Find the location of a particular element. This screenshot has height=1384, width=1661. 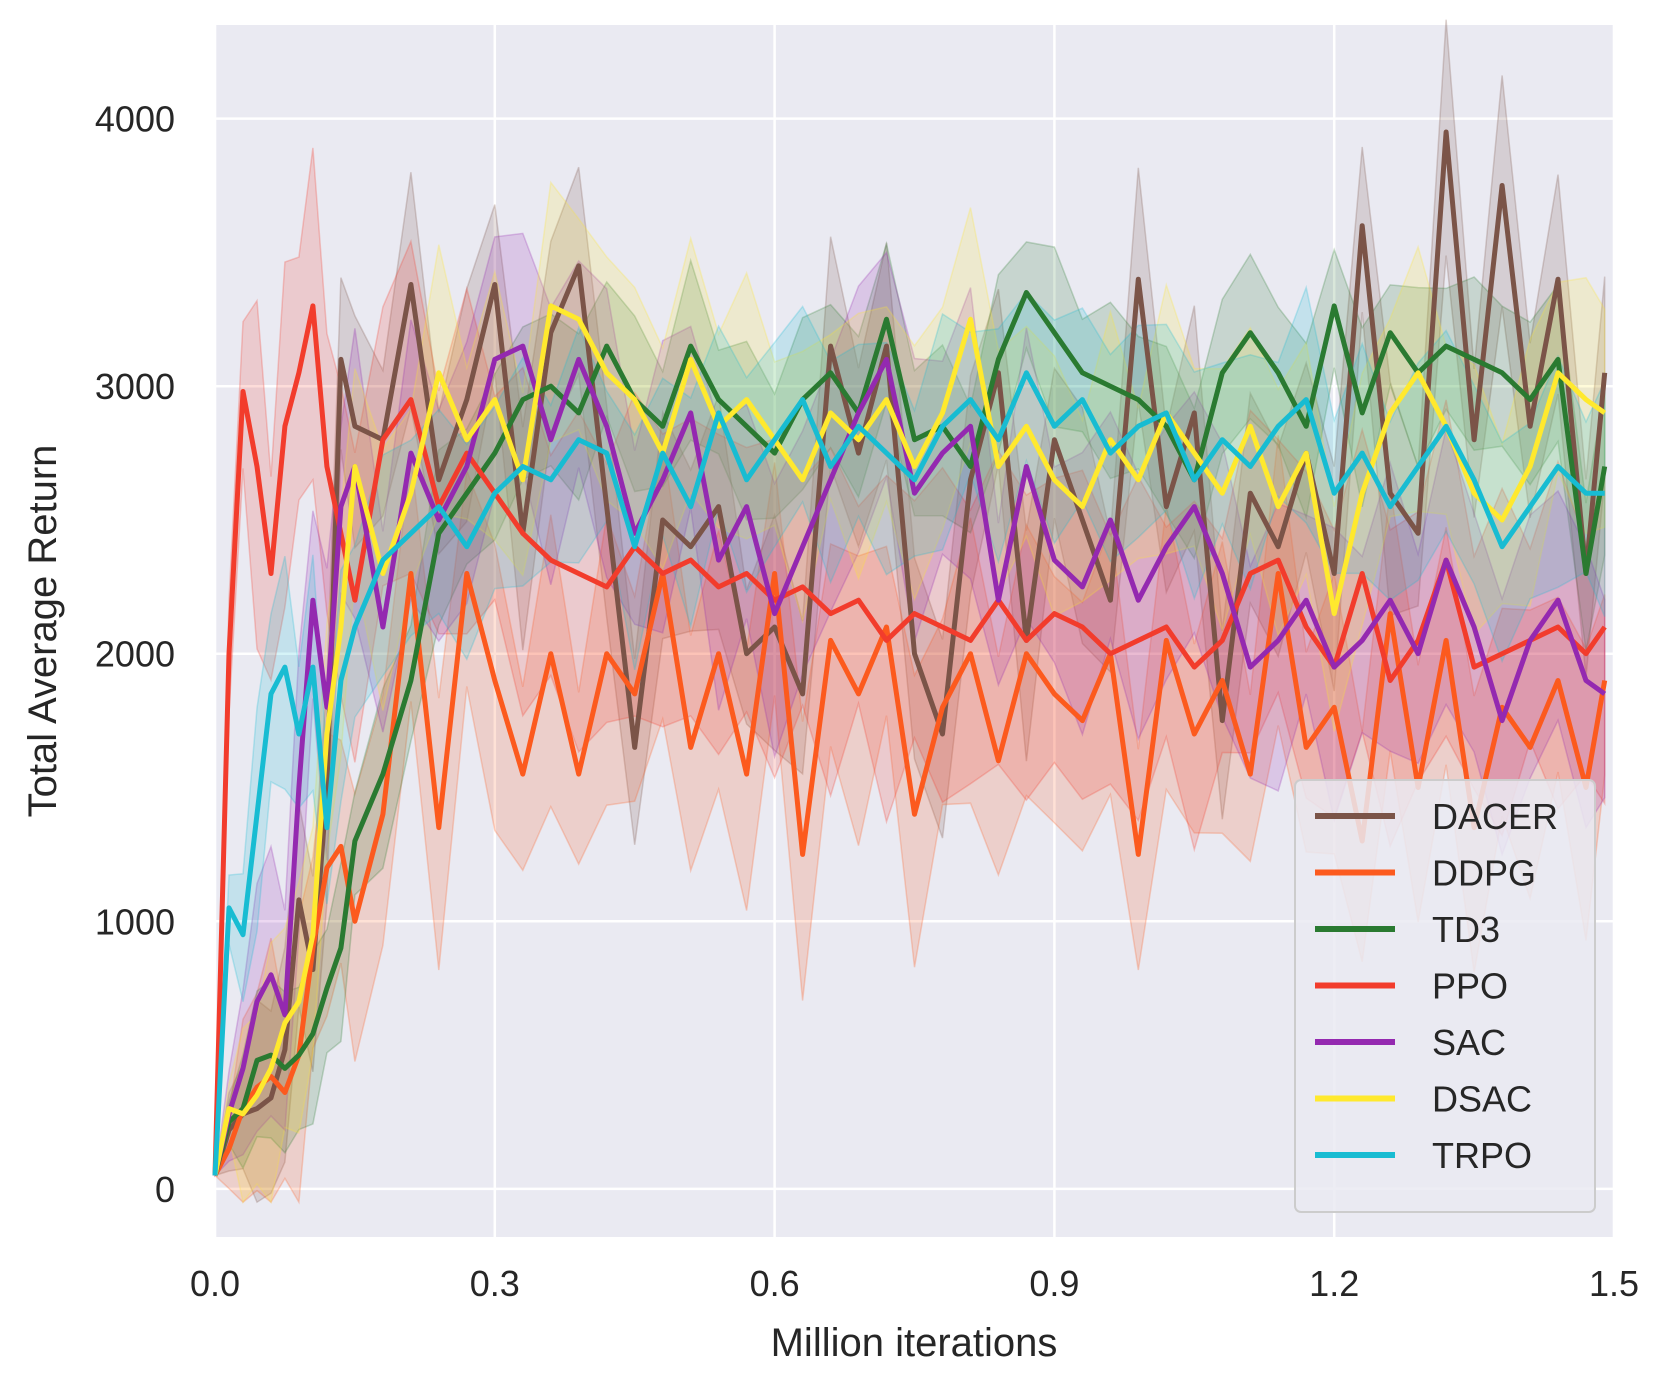

y-tick-label: 0 is located at coordinates (165, 1189).